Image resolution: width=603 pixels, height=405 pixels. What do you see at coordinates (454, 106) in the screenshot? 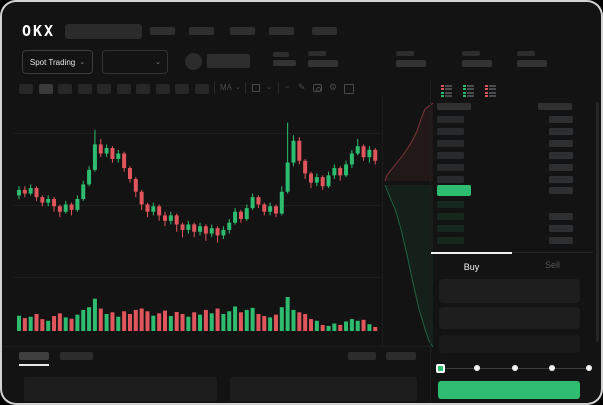
I see `book-header-price` at bounding box center [454, 106].